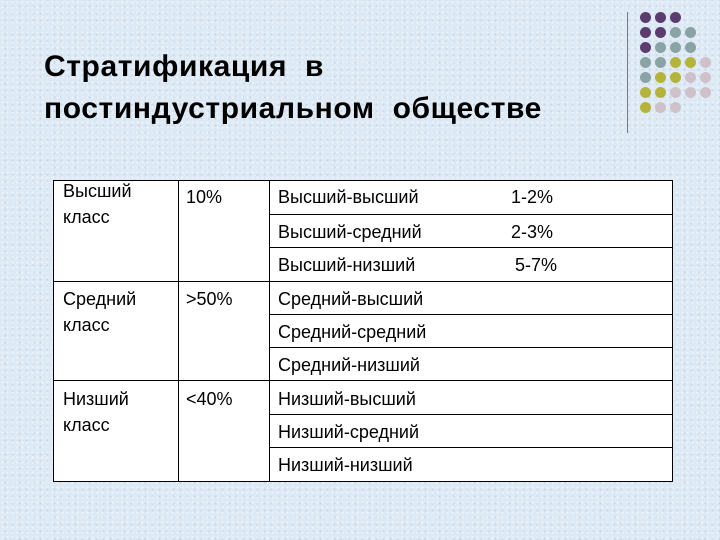 The height and width of the screenshot is (540, 720). Describe the element at coordinates (349, 365) in the screenshot. I see `subclass-name: Средний-низший` at that location.